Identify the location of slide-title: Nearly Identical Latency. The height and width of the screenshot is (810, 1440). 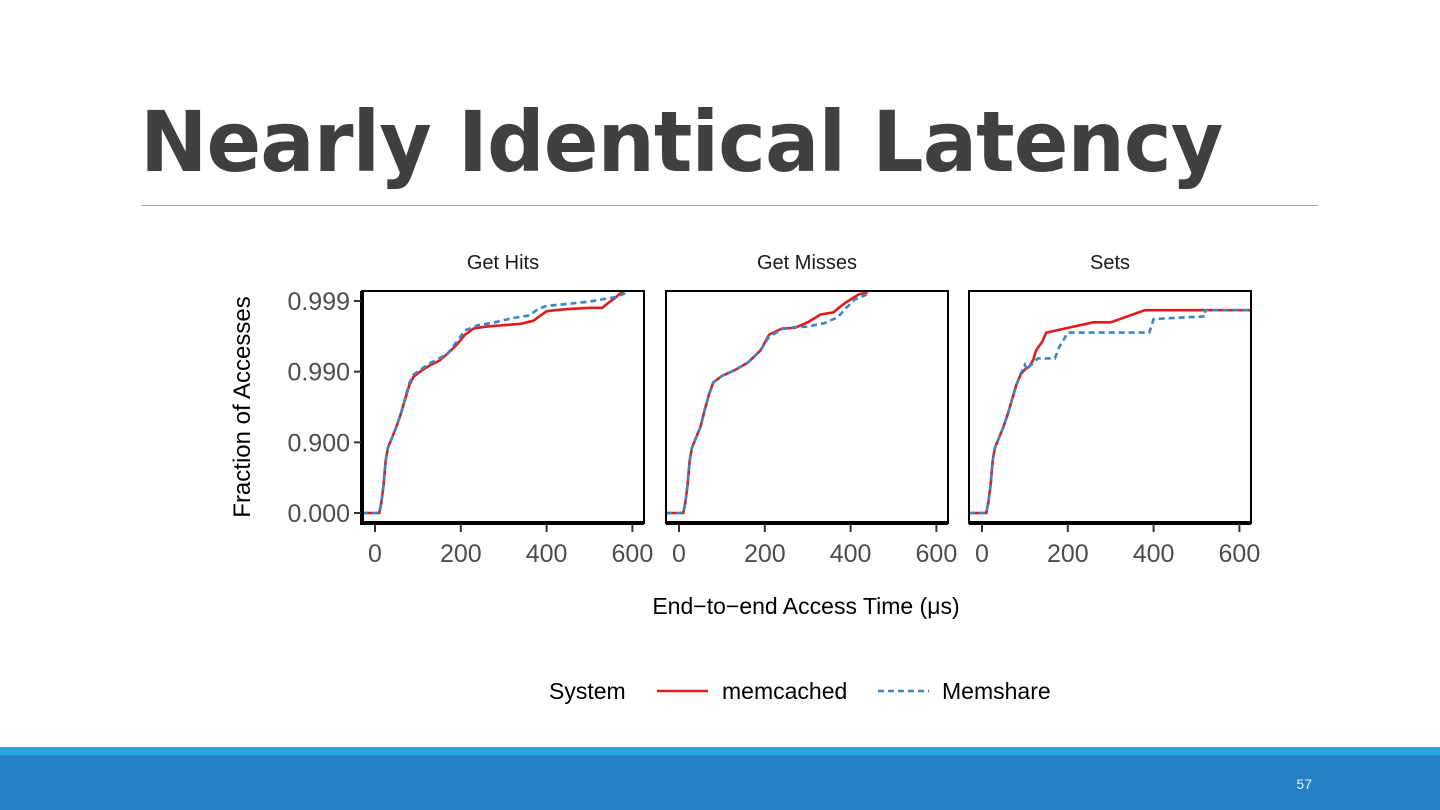
(681, 142).